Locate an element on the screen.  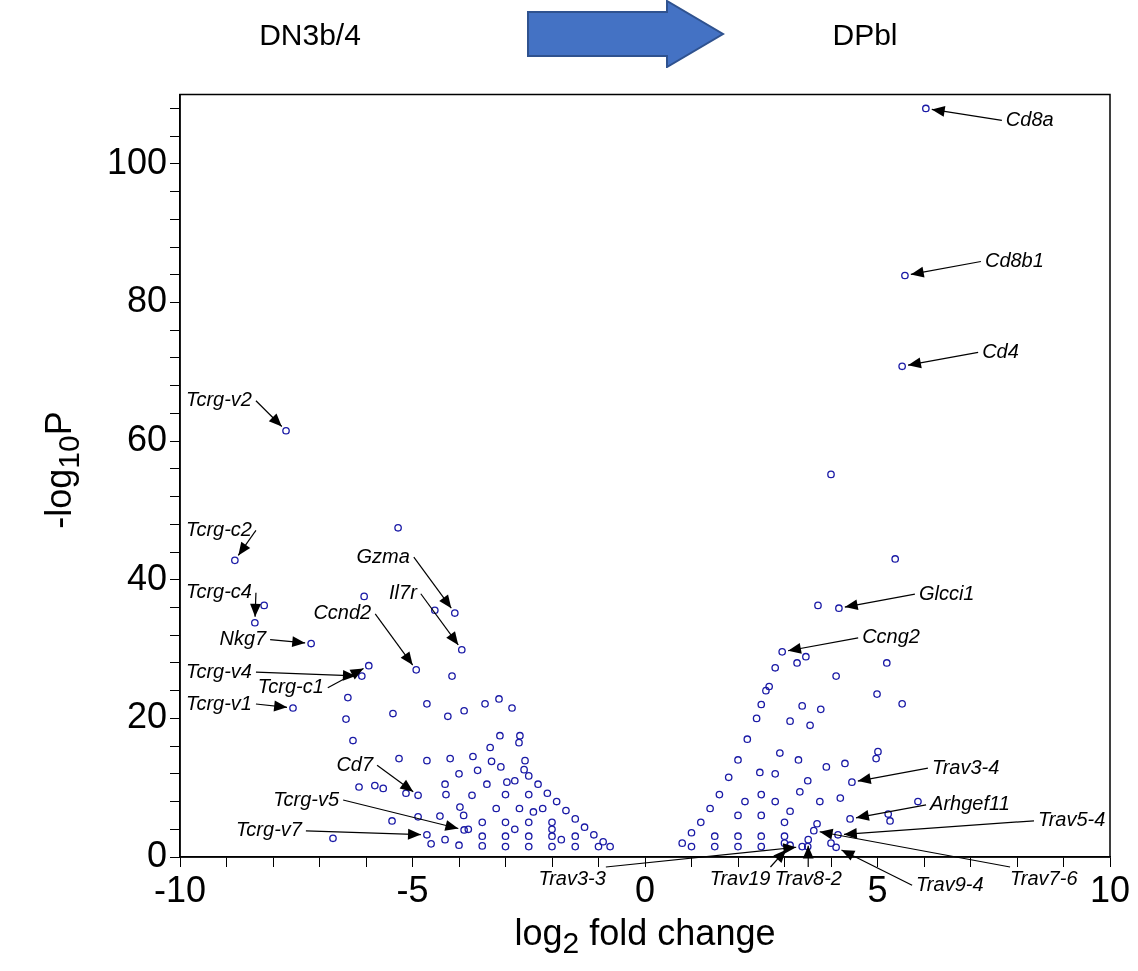
annotation: Cd8b1 is located at coordinates (1014, 260).